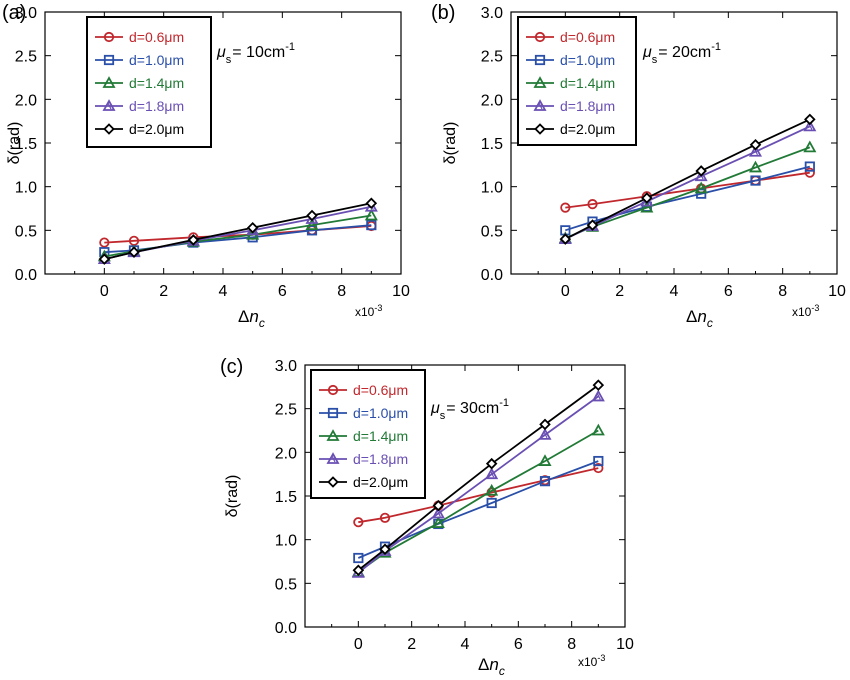  What do you see at coordinates (565, 291) in the screenshot?
I see `x-tick-label: 0` at bounding box center [565, 291].